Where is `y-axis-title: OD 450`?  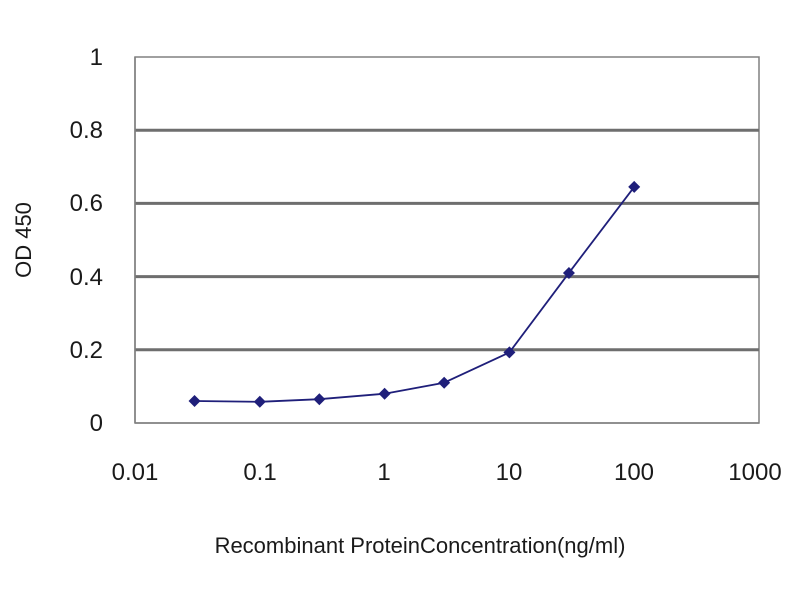
y-axis-title: OD 450 is located at coordinates (23, 240).